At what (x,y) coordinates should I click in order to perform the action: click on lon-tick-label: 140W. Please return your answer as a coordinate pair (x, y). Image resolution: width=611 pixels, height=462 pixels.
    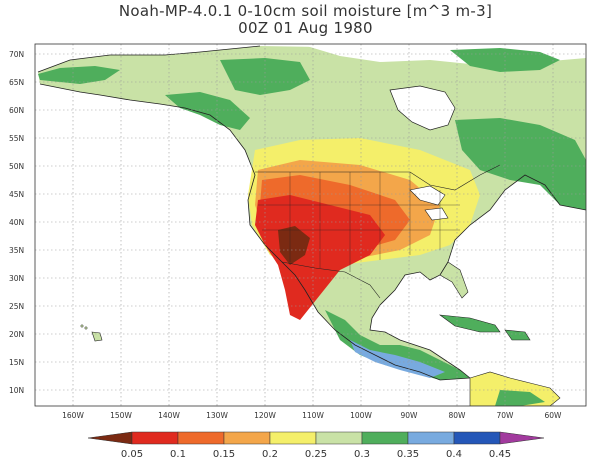
    Looking at the image, I should click on (169, 415).